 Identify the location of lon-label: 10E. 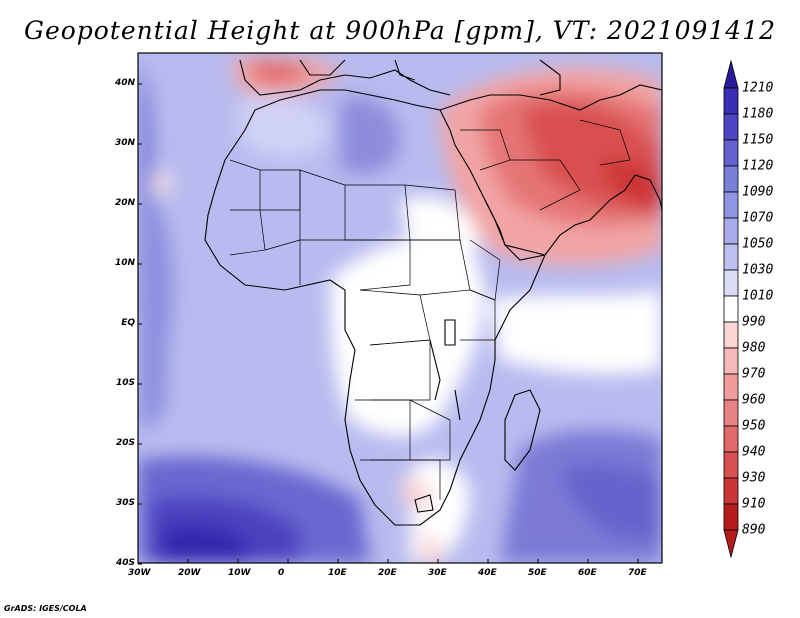
(337, 573).